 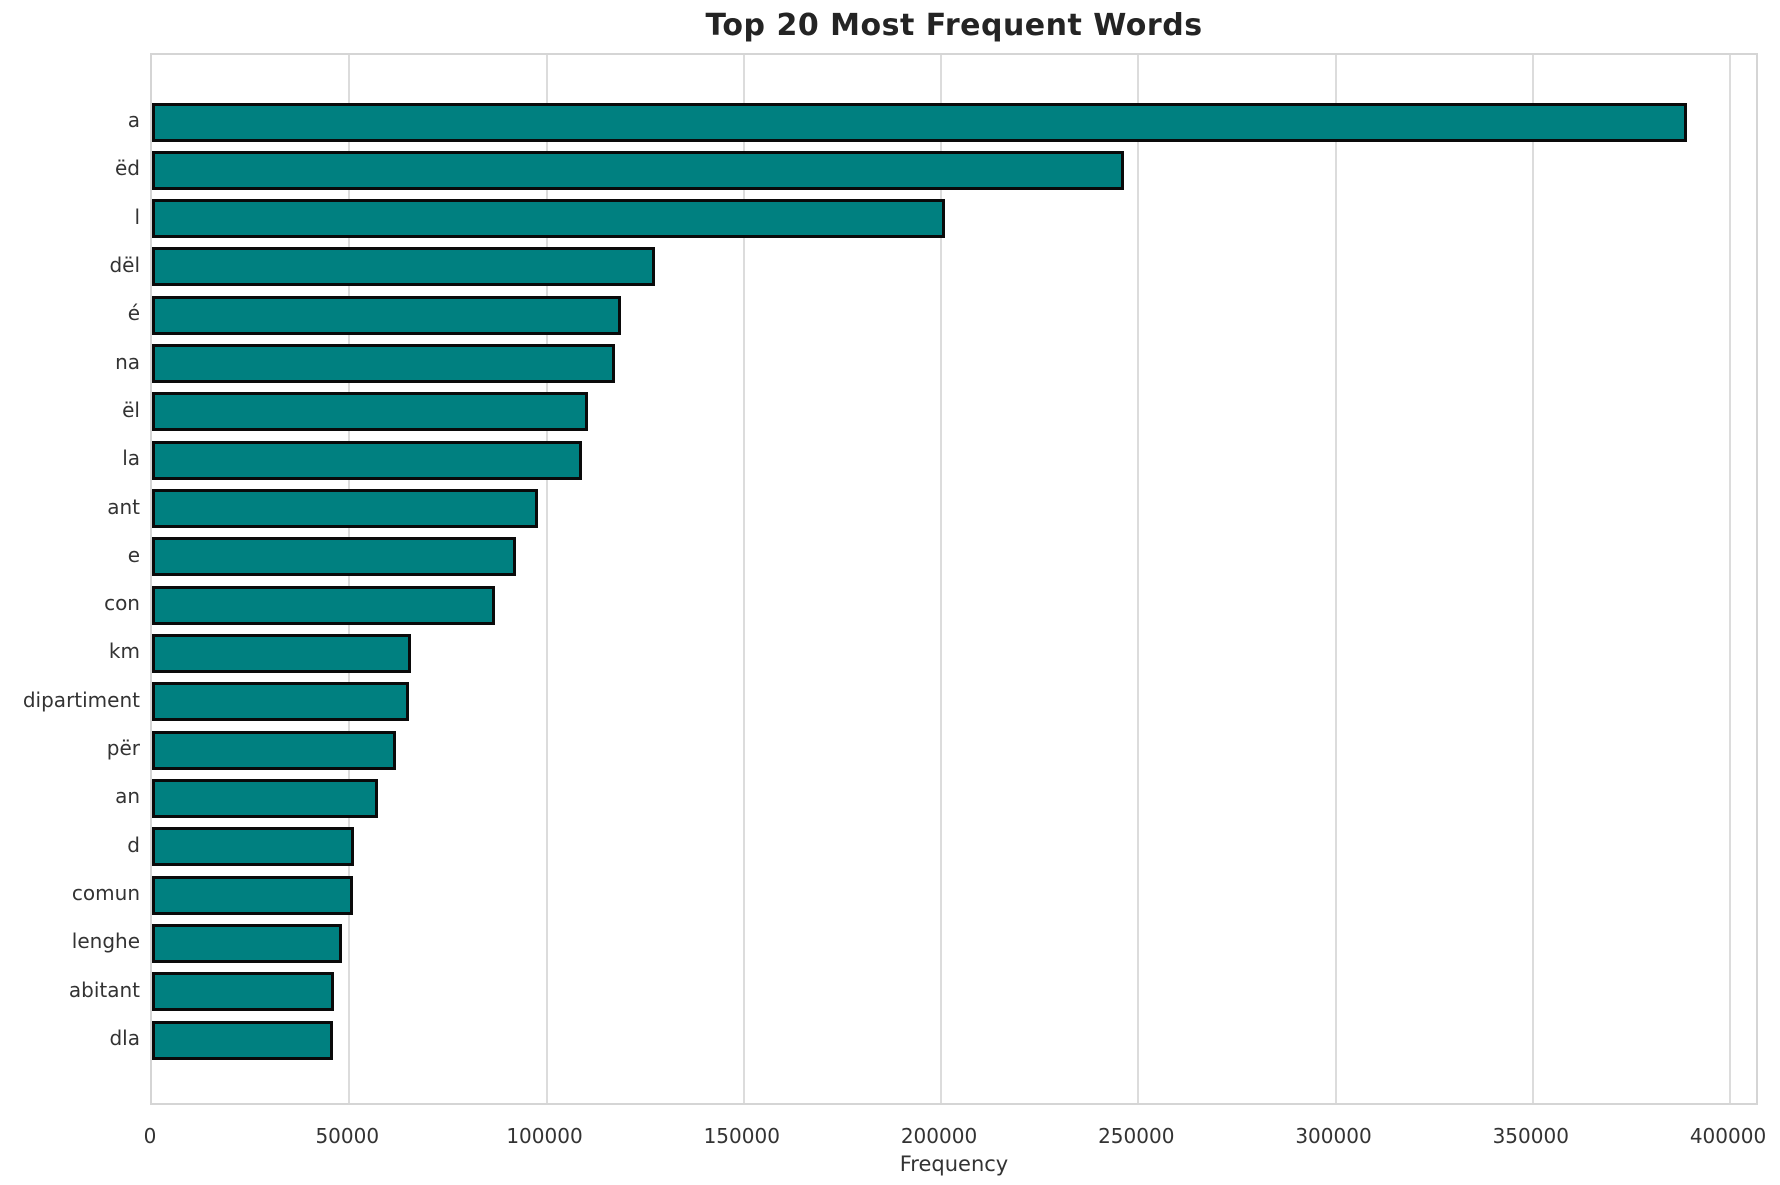 What do you see at coordinates (1728, 1136) in the screenshot?
I see `x-tick-label: 400000` at bounding box center [1728, 1136].